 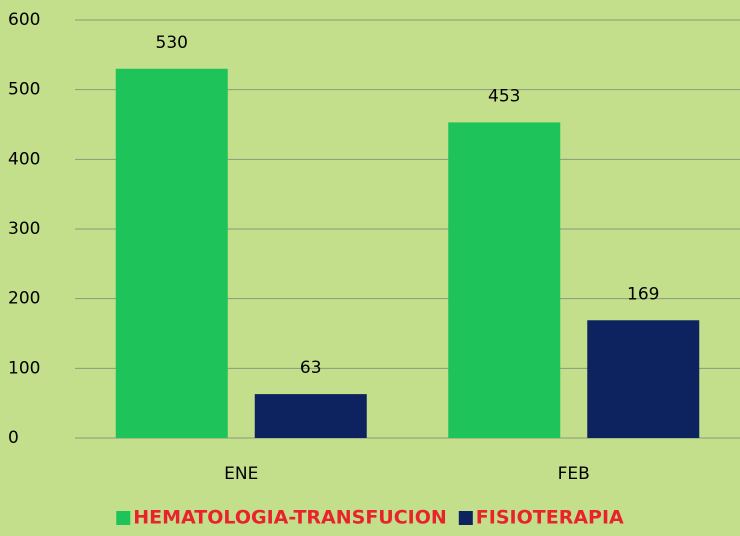 What do you see at coordinates (24, 90) in the screenshot?
I see `y-tick-label: 500` at bounding box center [24, 90].